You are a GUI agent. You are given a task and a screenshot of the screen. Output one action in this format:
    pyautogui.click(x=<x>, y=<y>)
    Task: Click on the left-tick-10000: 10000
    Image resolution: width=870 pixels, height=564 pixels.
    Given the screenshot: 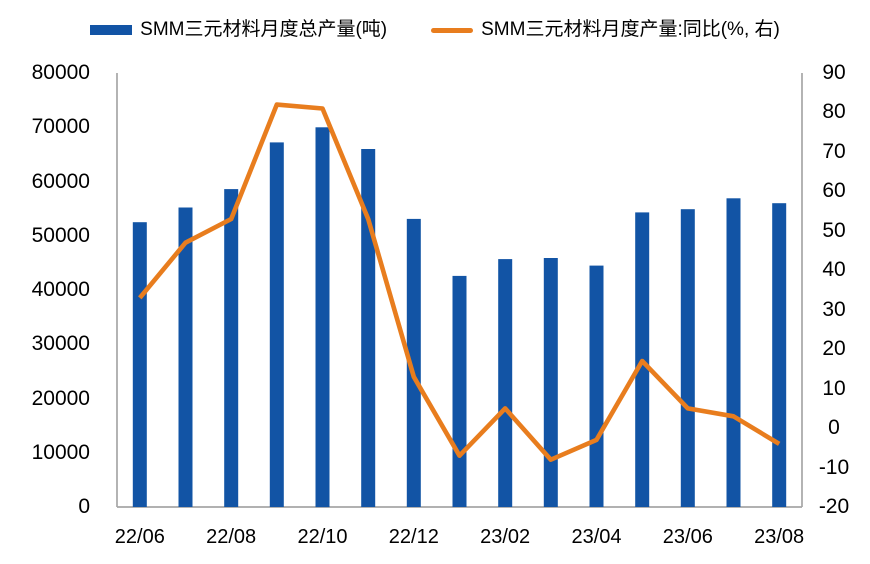 What is the action you would take?
    pyautogui.click(x=60, y=452)
    